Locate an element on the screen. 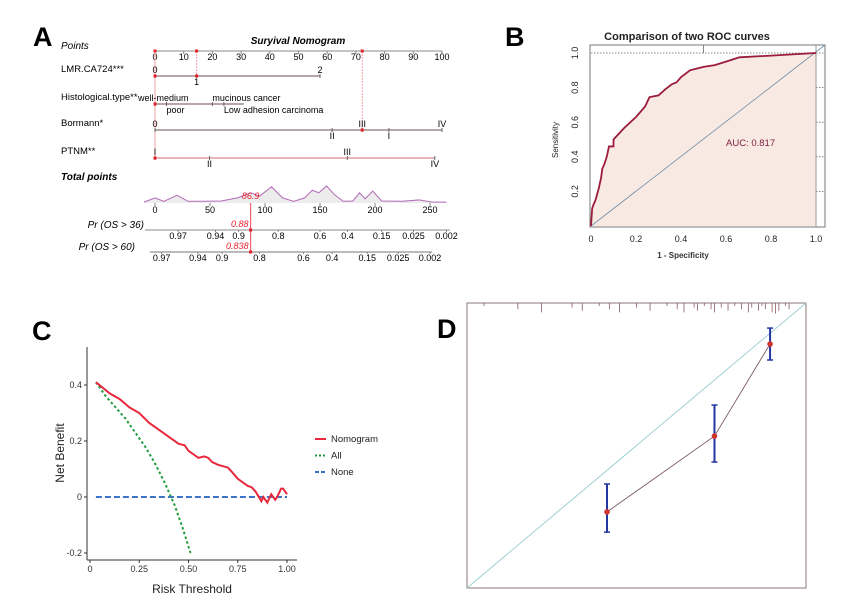 The height and width of the screenshot is (606, 846). total-points-tick-label: 250 is located at coordinates (429, 210).